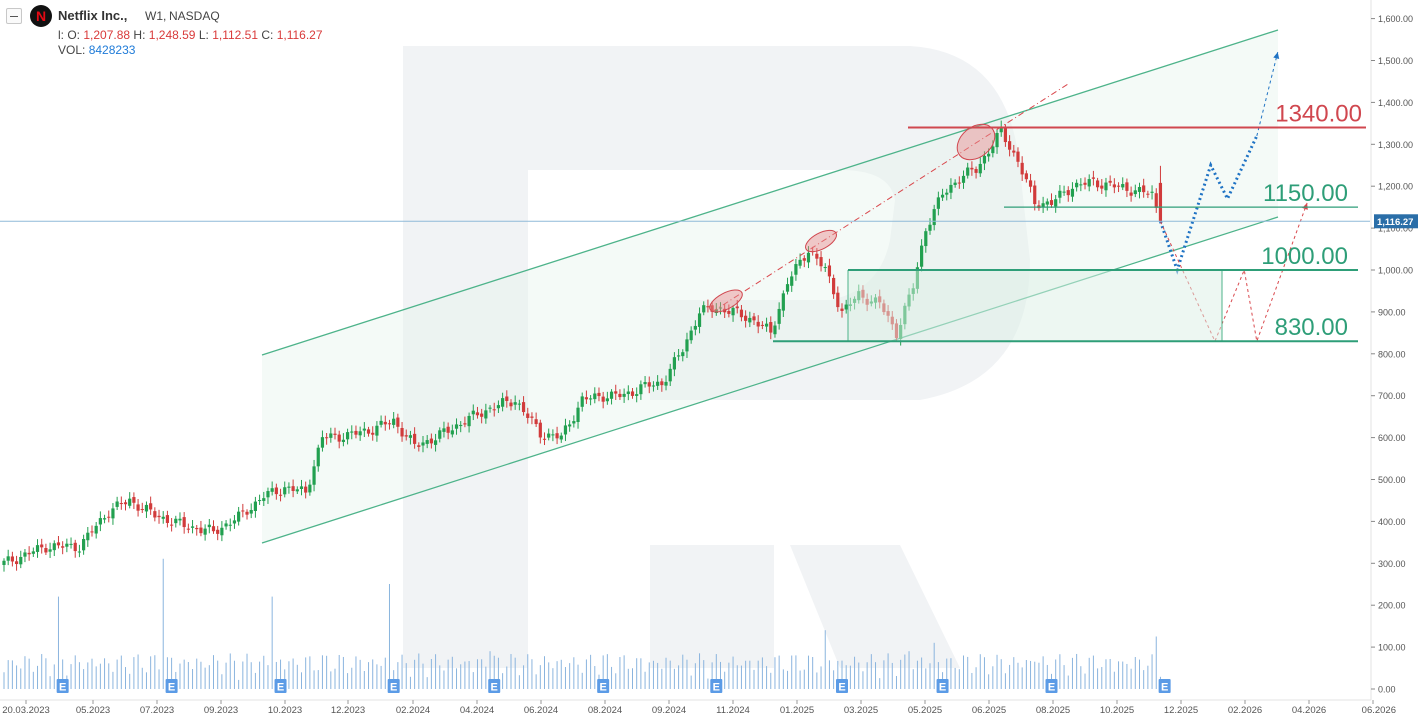  Describe the element at coordinates (93, 15) in the screenshot. I see `symbol-title: Netflix Inc.,` at that location.